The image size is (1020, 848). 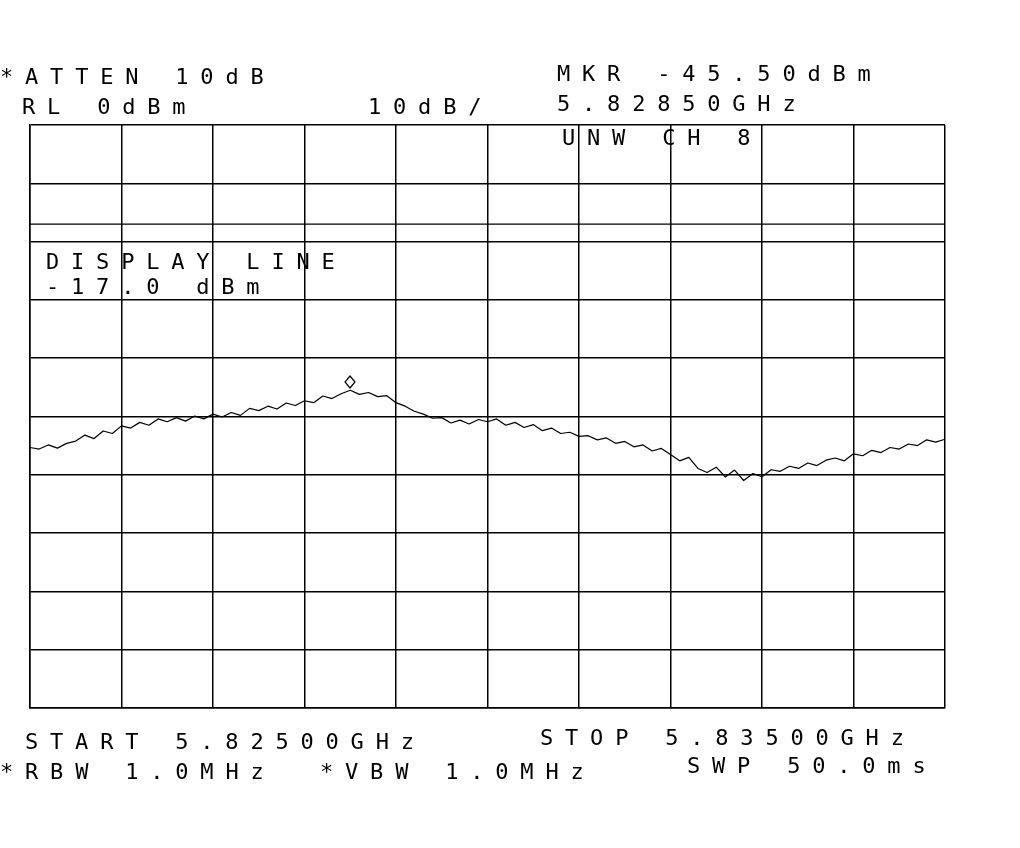 What do you see at coordinates (720, 73) in the screenshot?
I see `text: MKR -45.50dBm` at bounding box center [720, 73].